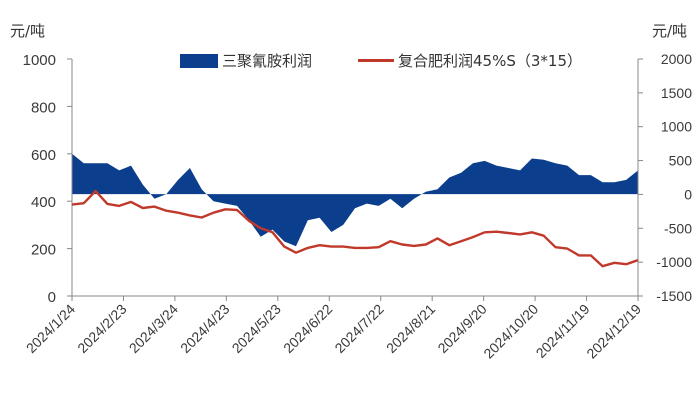 The height and width of the screenshot is (420, 700). Describe the element at coordinates (688, 194) in the screenshot. I see `right-tick-label: 0` at that location.